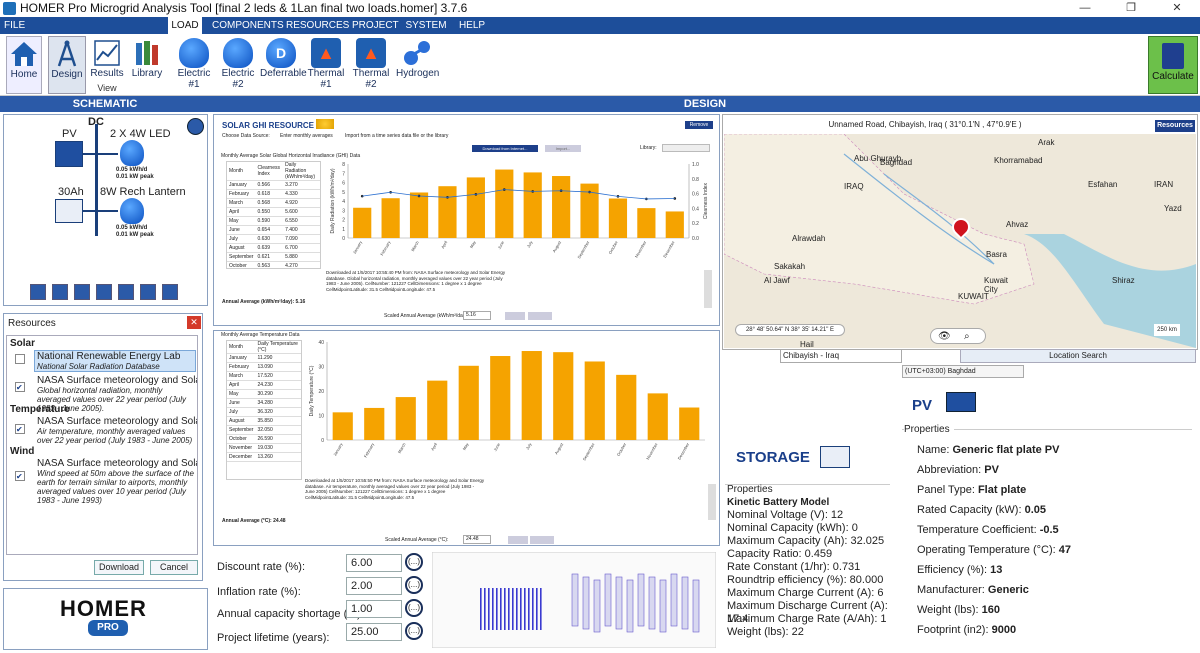  What do you see at coordinates (69, 154) in the screenshot?
I see `pv-schematic-icon` at bounding box center [69, 154].